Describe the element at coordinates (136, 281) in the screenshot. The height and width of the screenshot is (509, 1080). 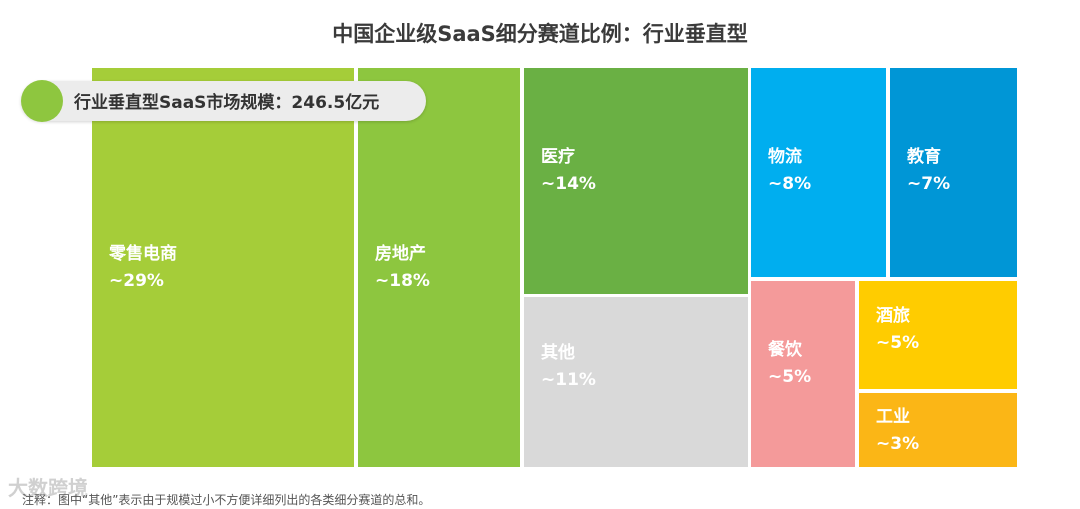
I see `segment-share: ~29%` at that location.